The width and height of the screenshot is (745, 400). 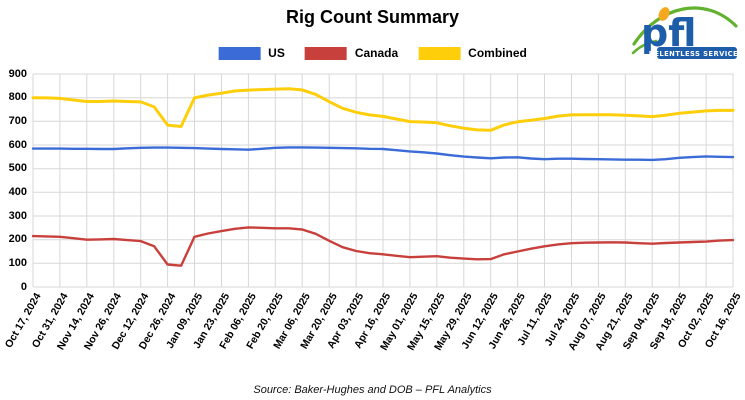 What do you see at coordinates (644, 47) in the screenshot?
I see `logo-swoosh-small-icon` at bounding box center [644, 47].